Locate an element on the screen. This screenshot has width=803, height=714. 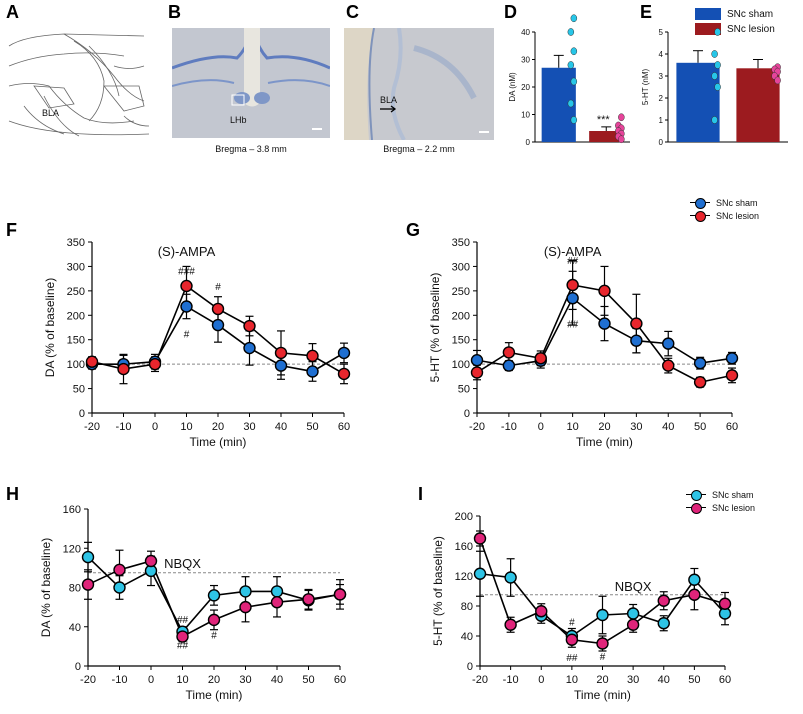
I-x-tick-label: 40 is located at coordinates (664, 680).